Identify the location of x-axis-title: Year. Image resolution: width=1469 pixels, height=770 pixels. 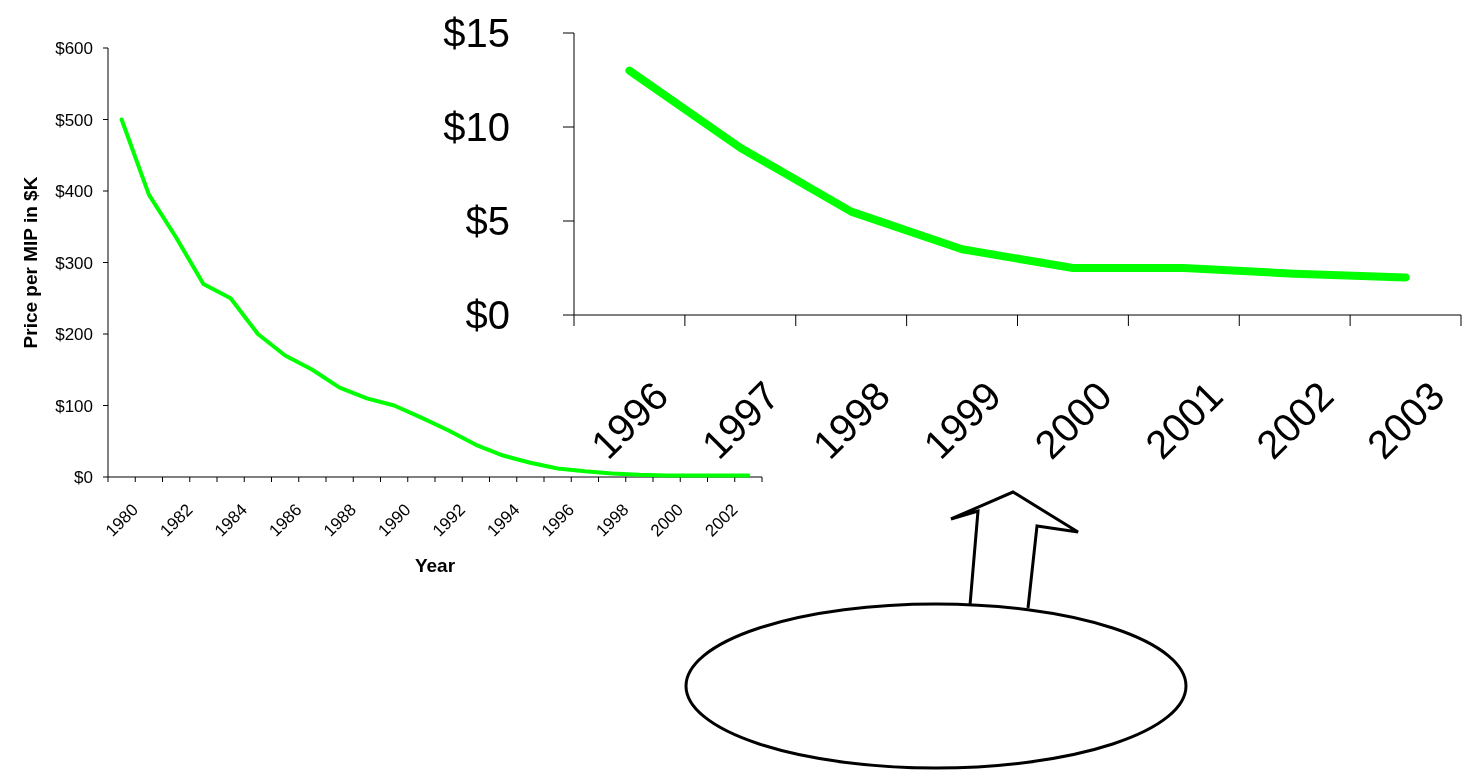
(435, 565).